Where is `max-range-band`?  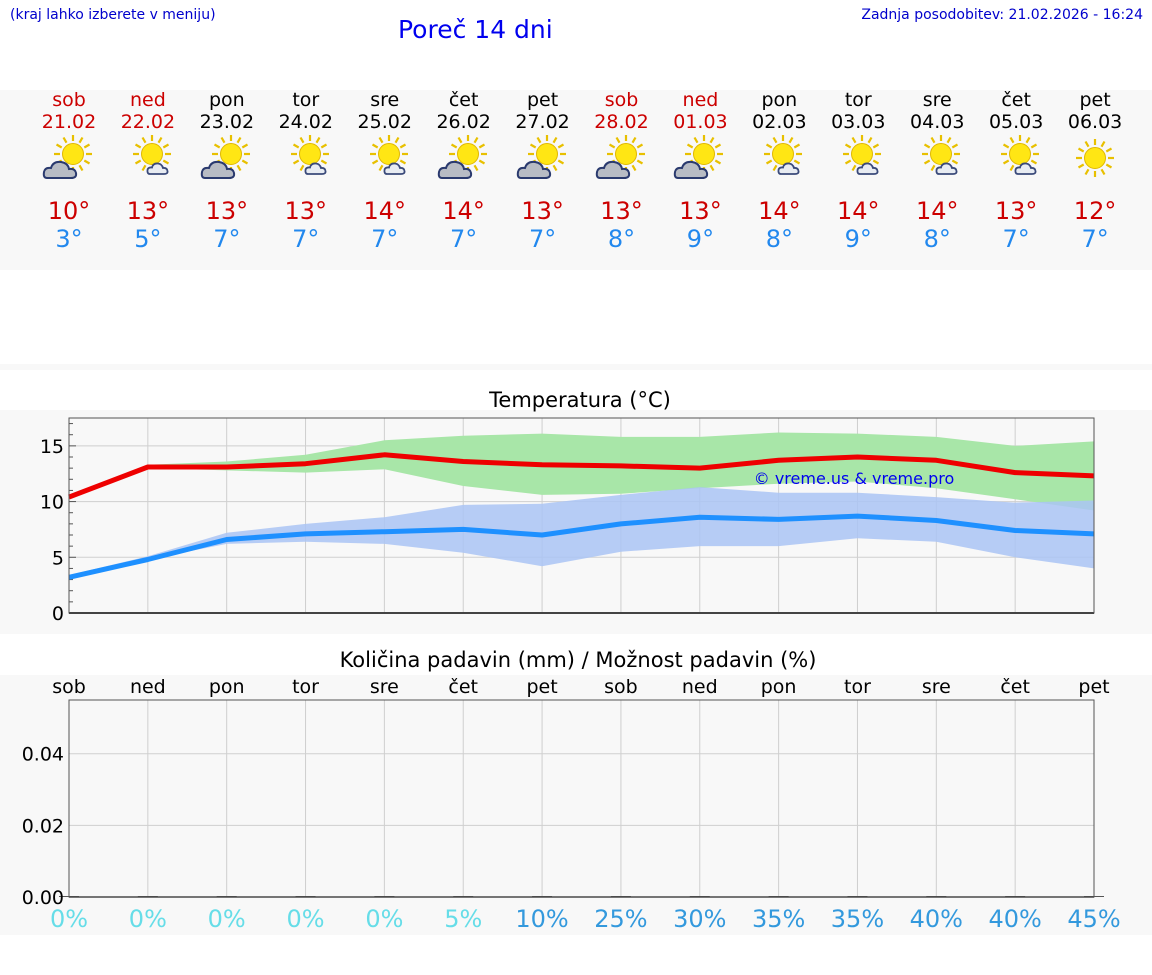
max-range-band is located at coordinates (581, 471).